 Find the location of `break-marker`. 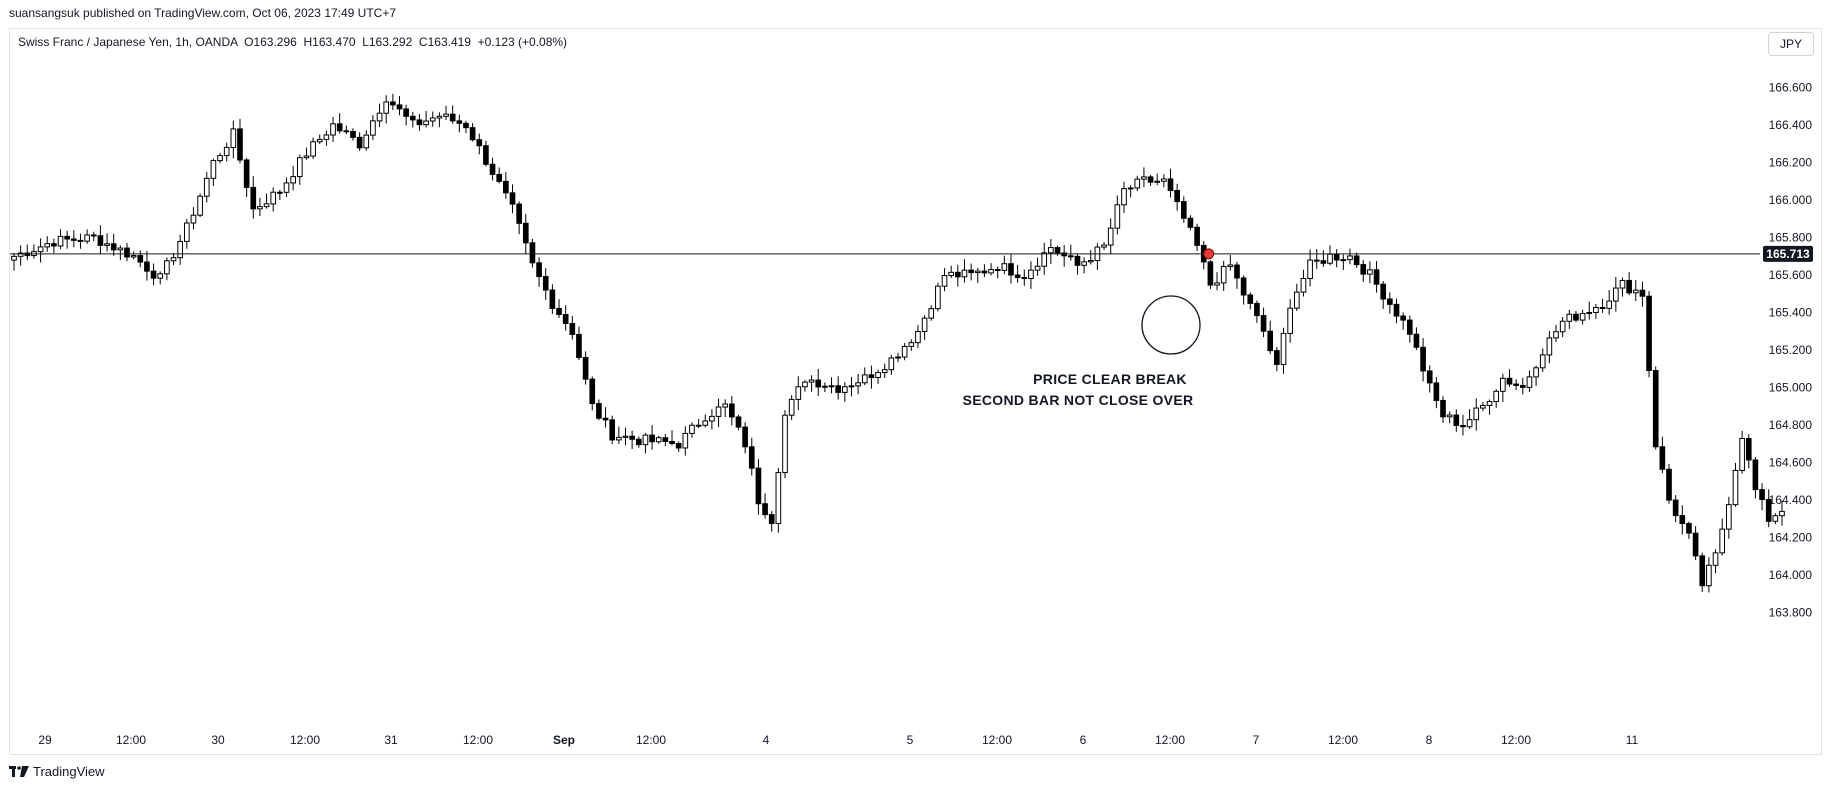

break-marker is located at coordinates (1209, 254).